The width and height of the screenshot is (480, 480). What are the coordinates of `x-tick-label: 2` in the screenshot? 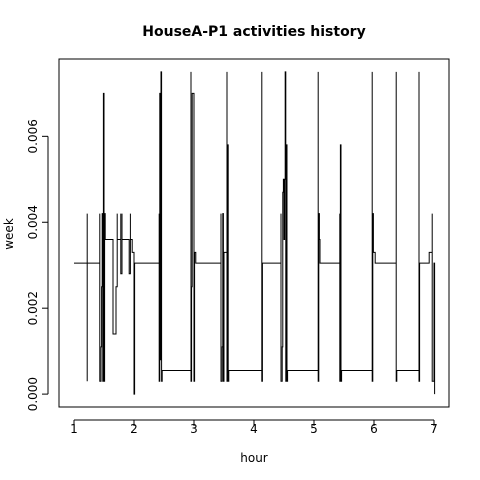 It's located at (134, 429).